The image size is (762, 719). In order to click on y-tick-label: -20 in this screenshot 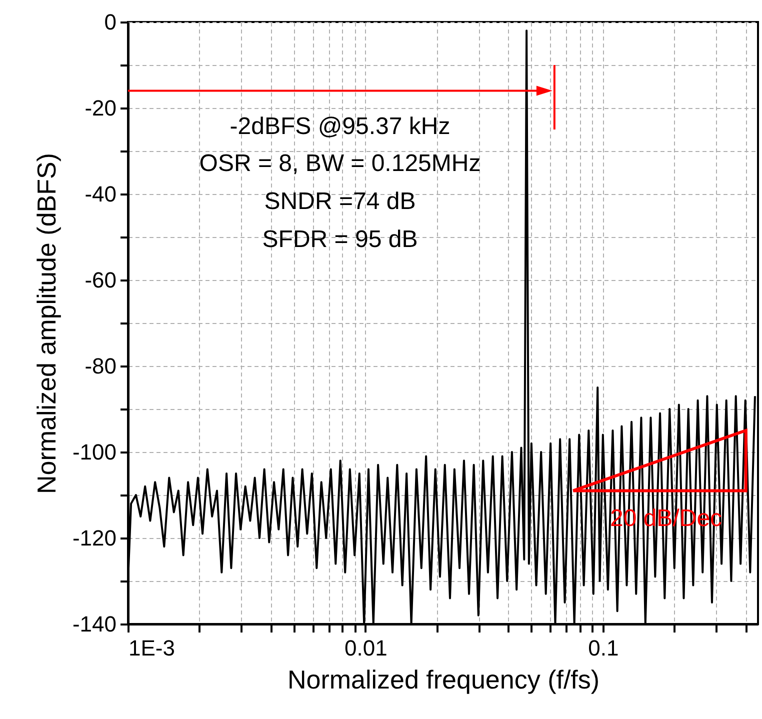, I will do `click(100, 108)`.